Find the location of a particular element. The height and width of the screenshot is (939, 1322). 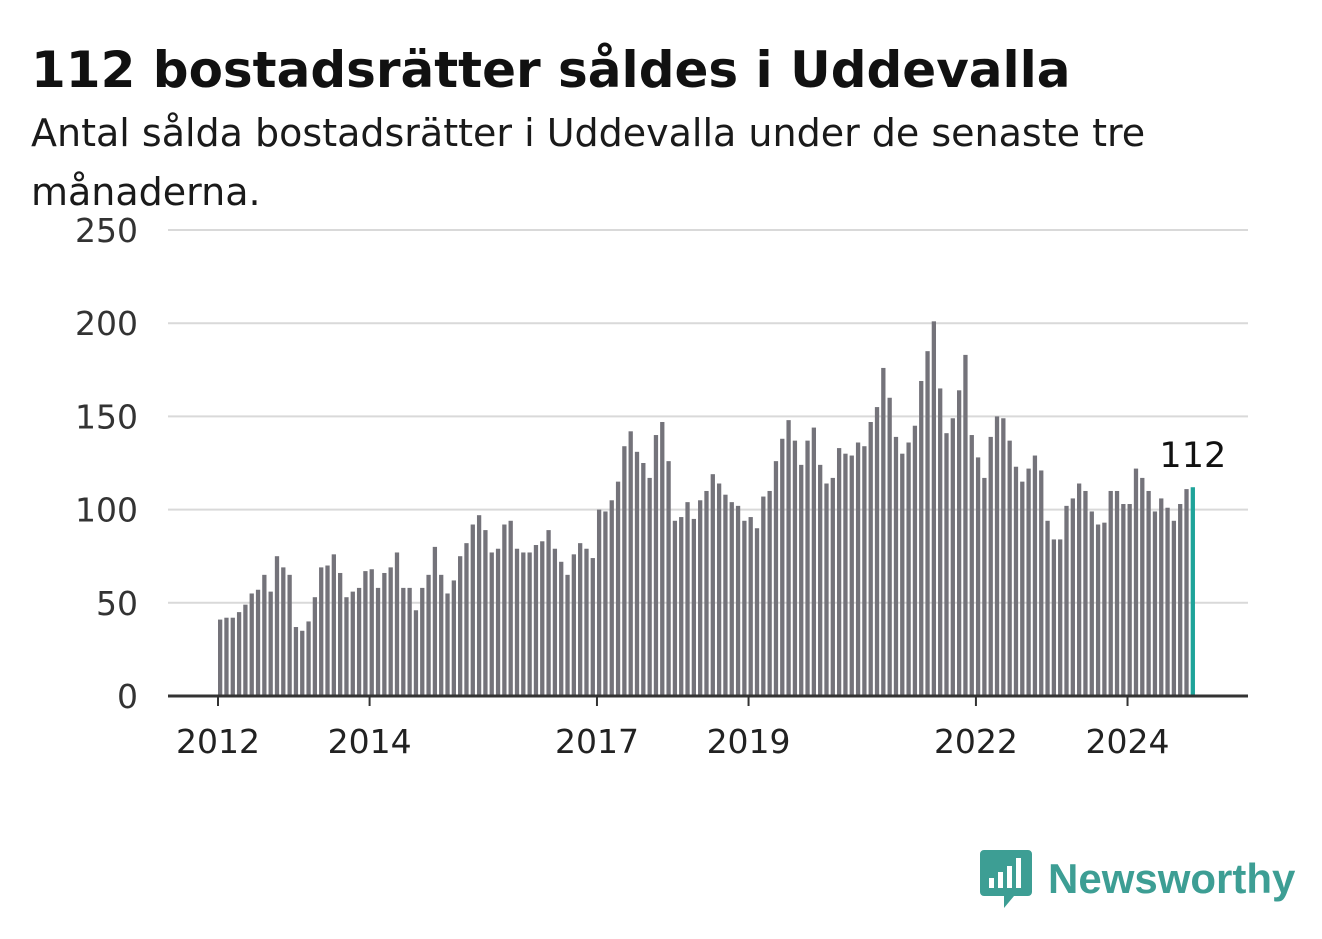

y-tick-label: 50 is located at coordinates (117, 603).